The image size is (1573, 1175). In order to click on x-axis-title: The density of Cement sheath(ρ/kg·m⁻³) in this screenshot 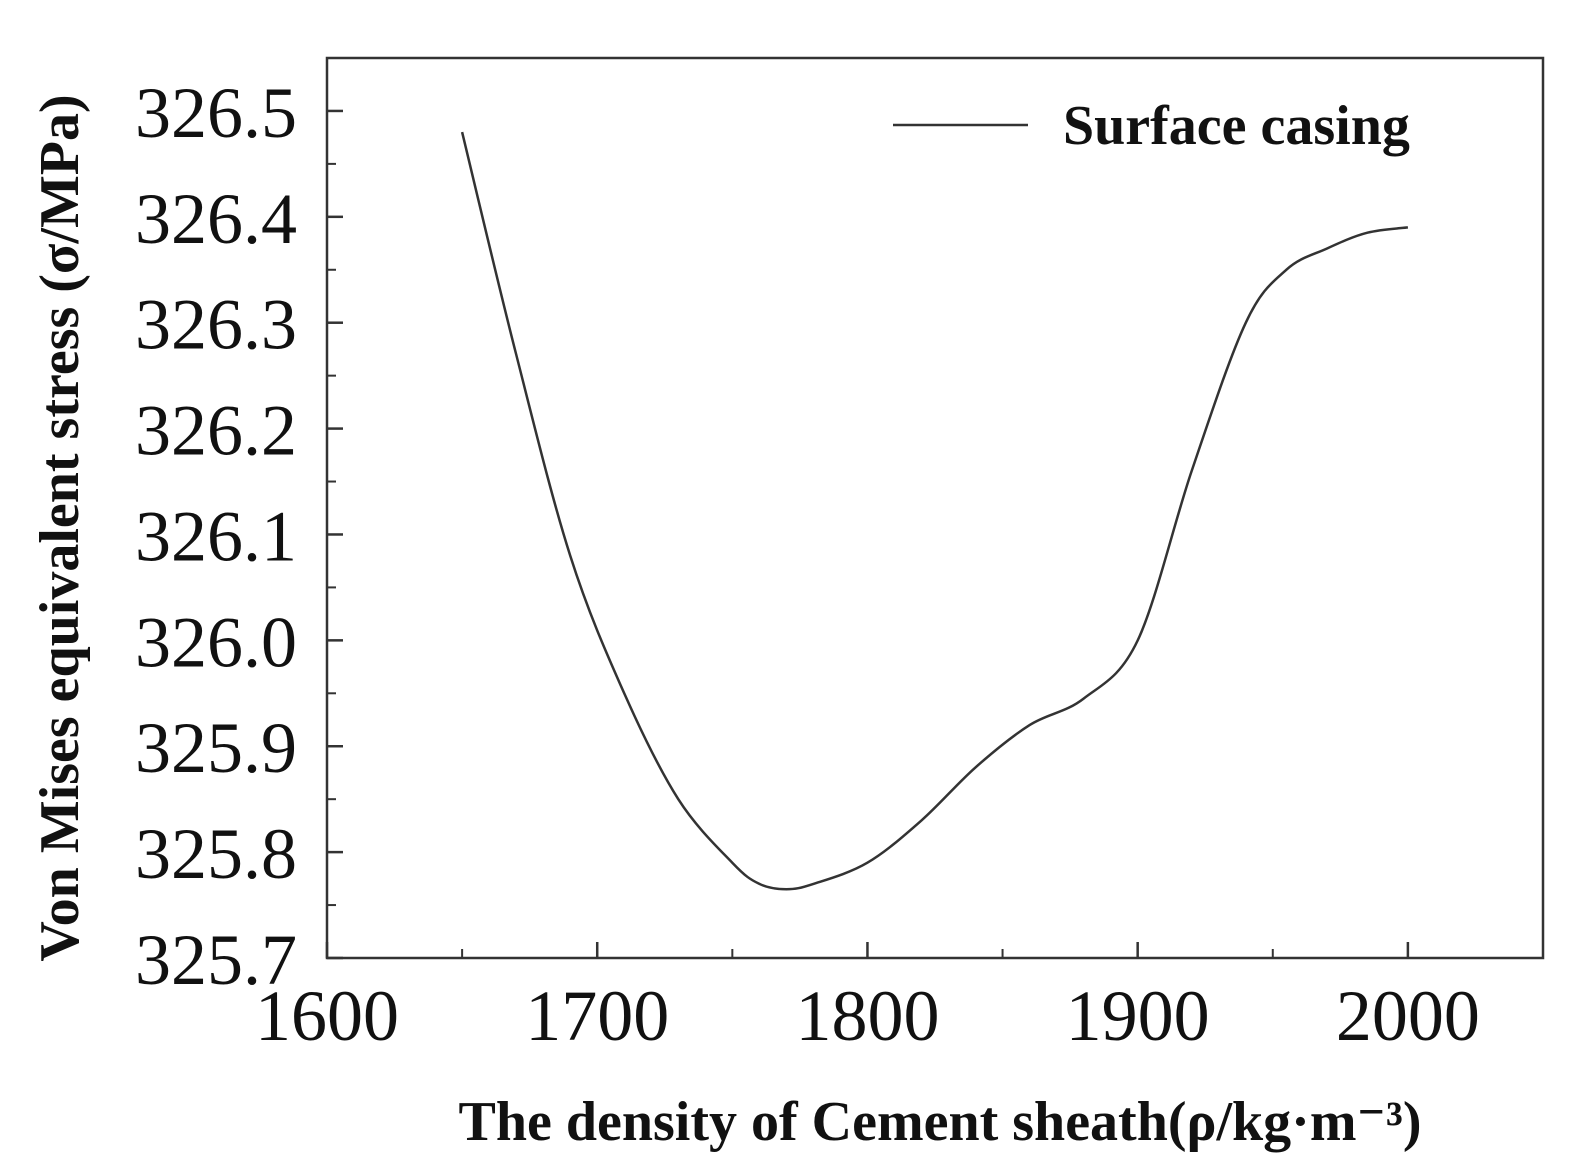, I will do `click(940, 1122)`.